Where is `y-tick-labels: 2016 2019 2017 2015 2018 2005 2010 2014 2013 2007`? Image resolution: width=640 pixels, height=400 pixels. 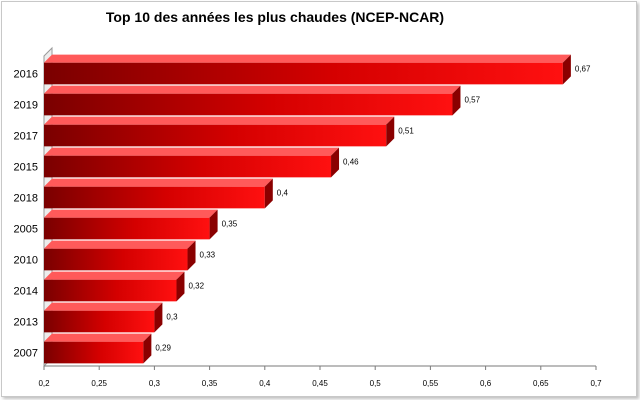
y-tick-labels: 2016 2019 2017 2015 2018 2005 2010 2014 2013 2007 is located at coordinates (26, 214).